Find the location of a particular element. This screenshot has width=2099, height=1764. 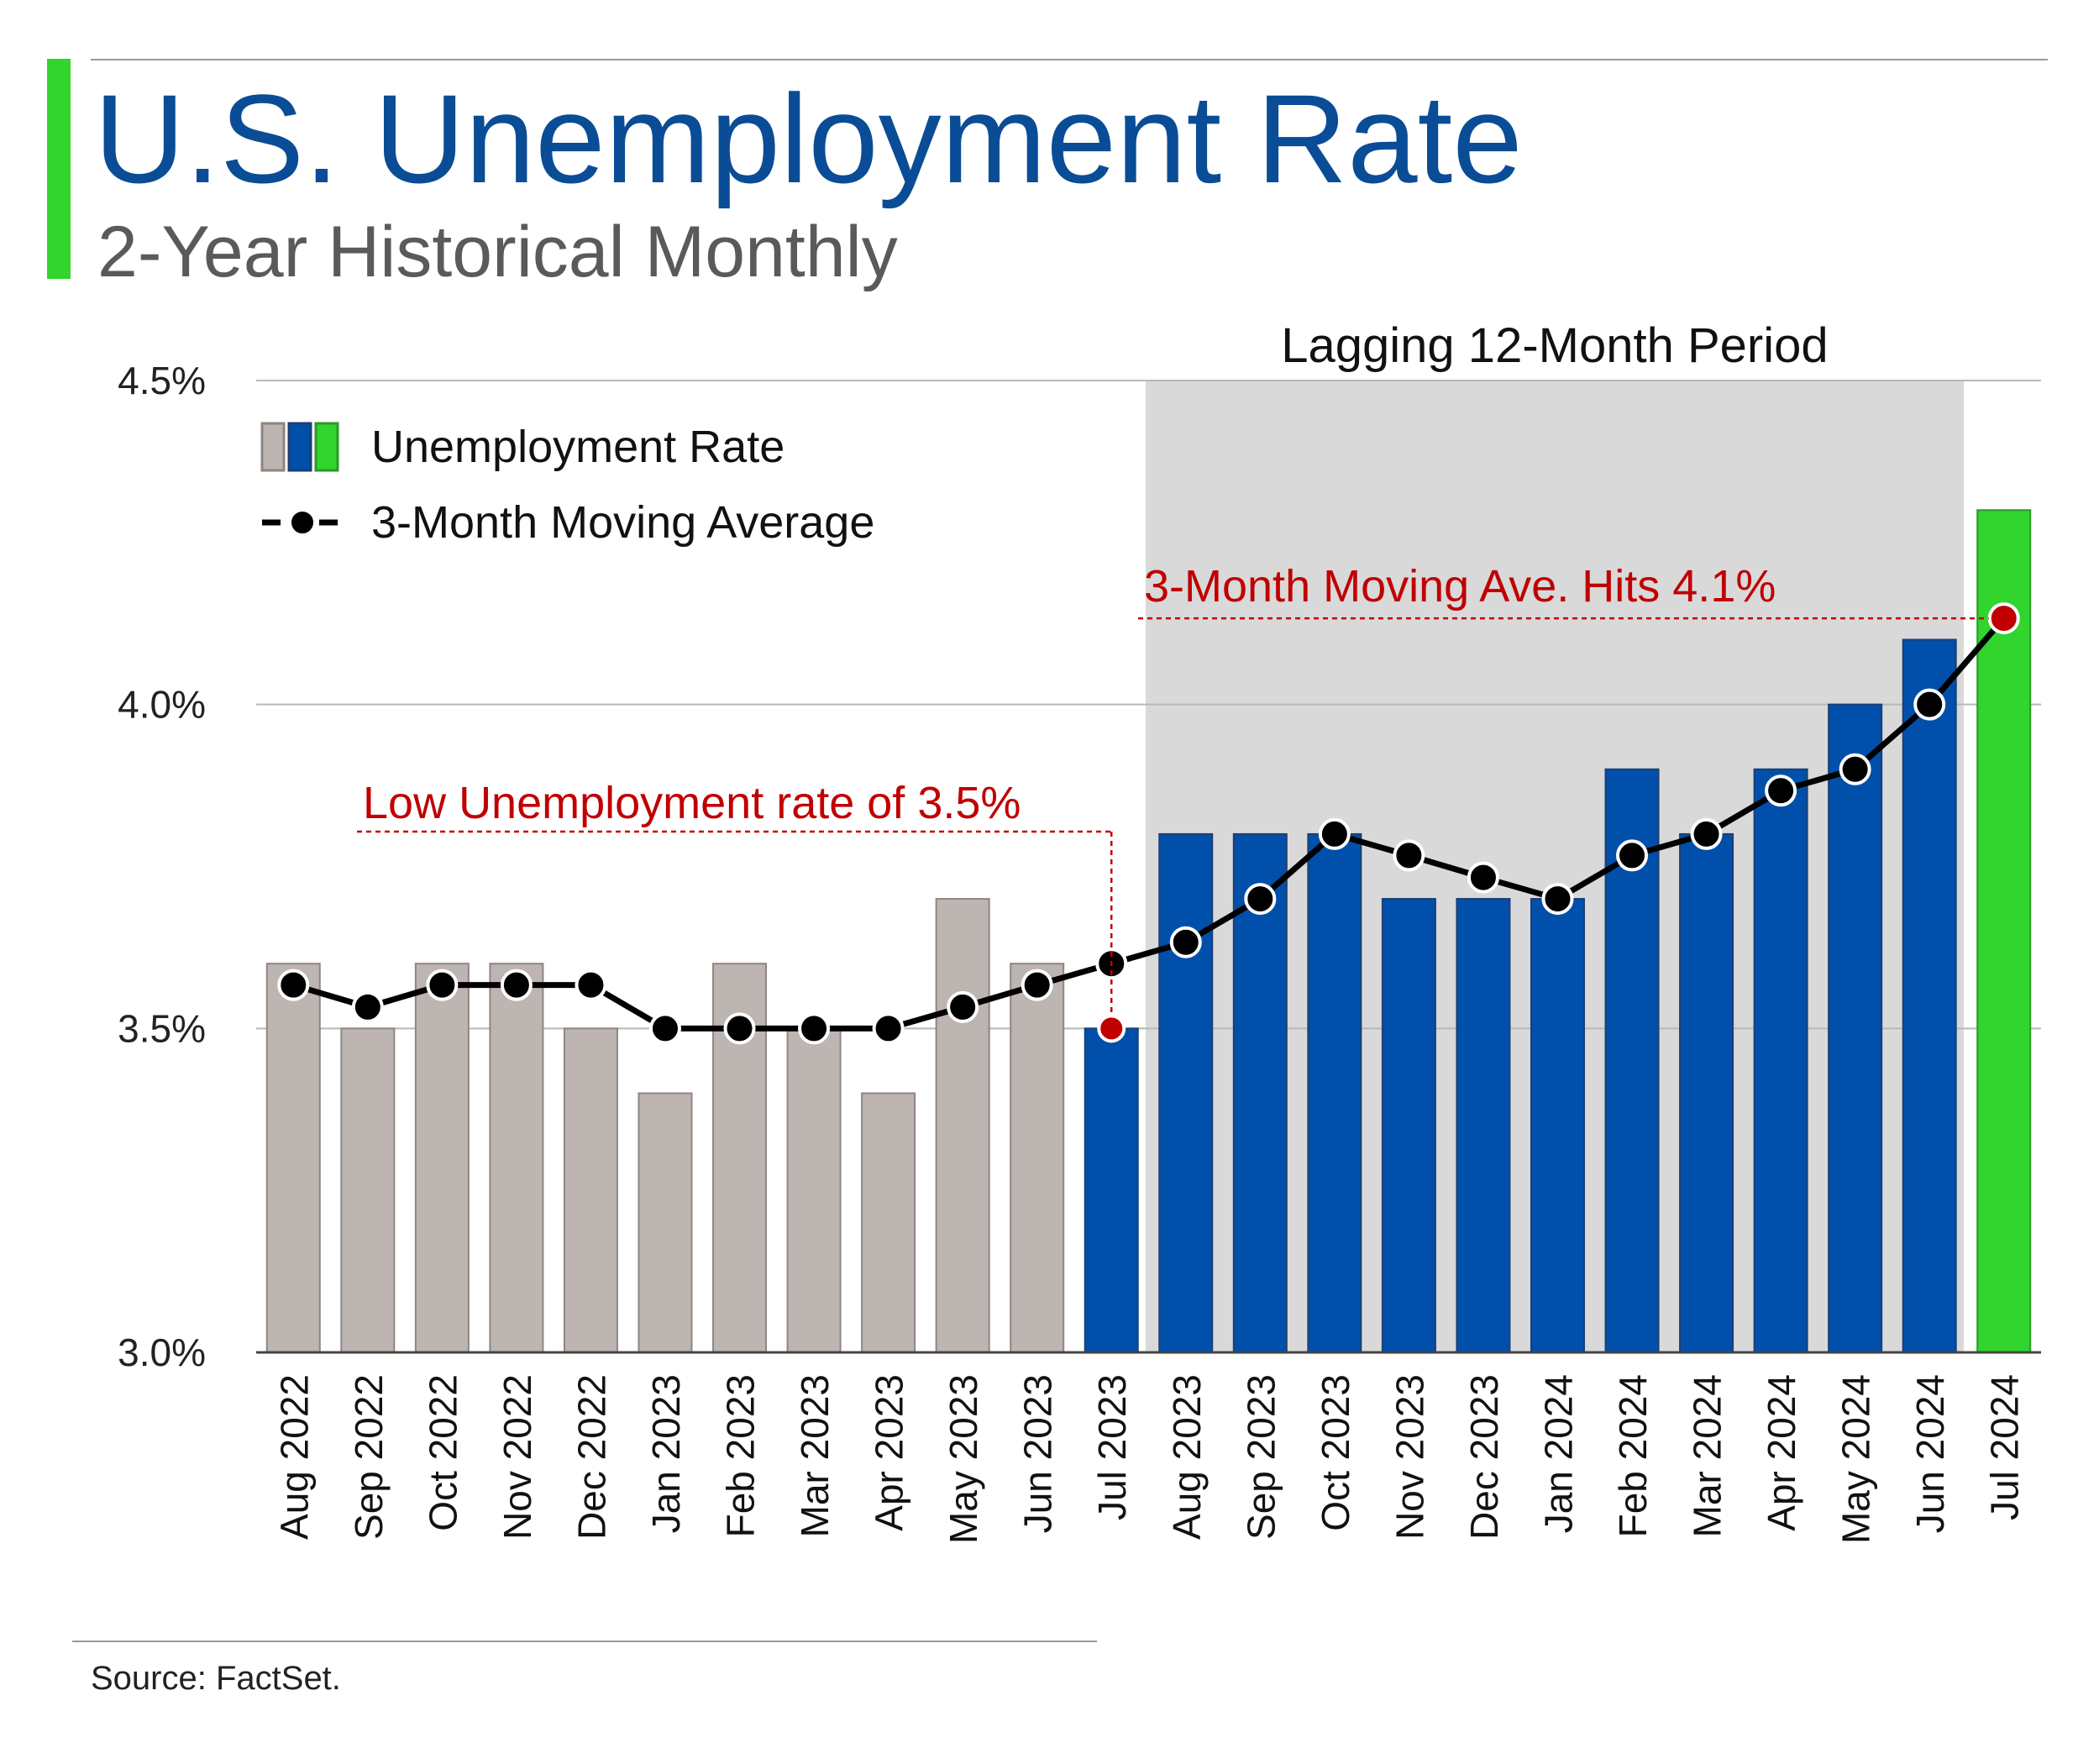

y-tick-label: 3.0% is located at coordinates (162, 1352).